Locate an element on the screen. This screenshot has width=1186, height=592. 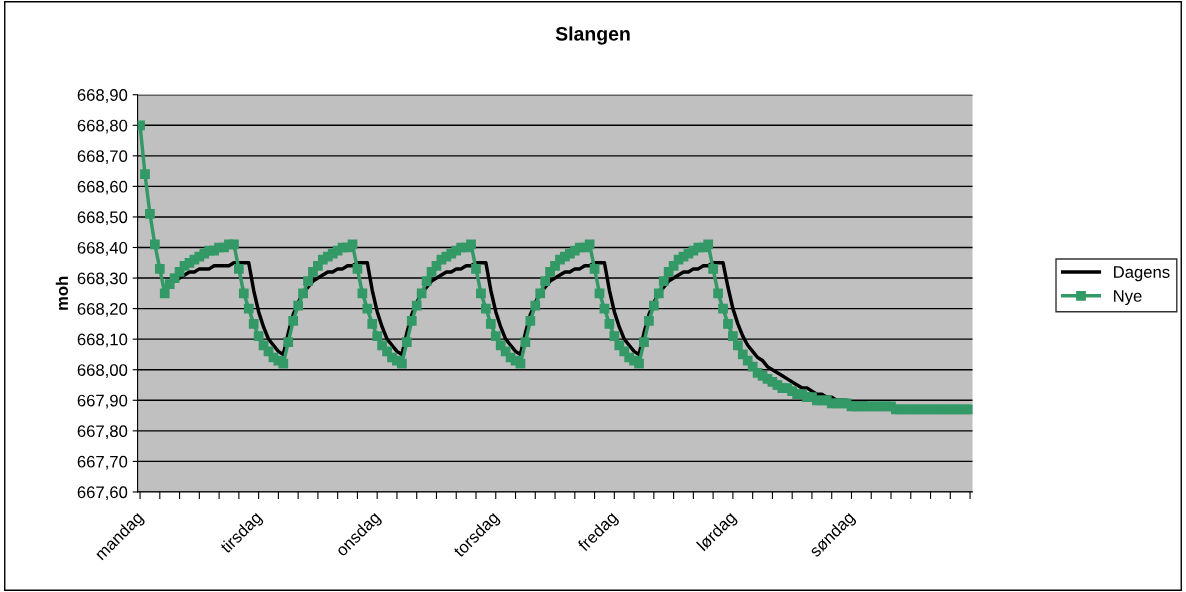
y-tick-label: 667,70 is located at coordinates (102, 462).